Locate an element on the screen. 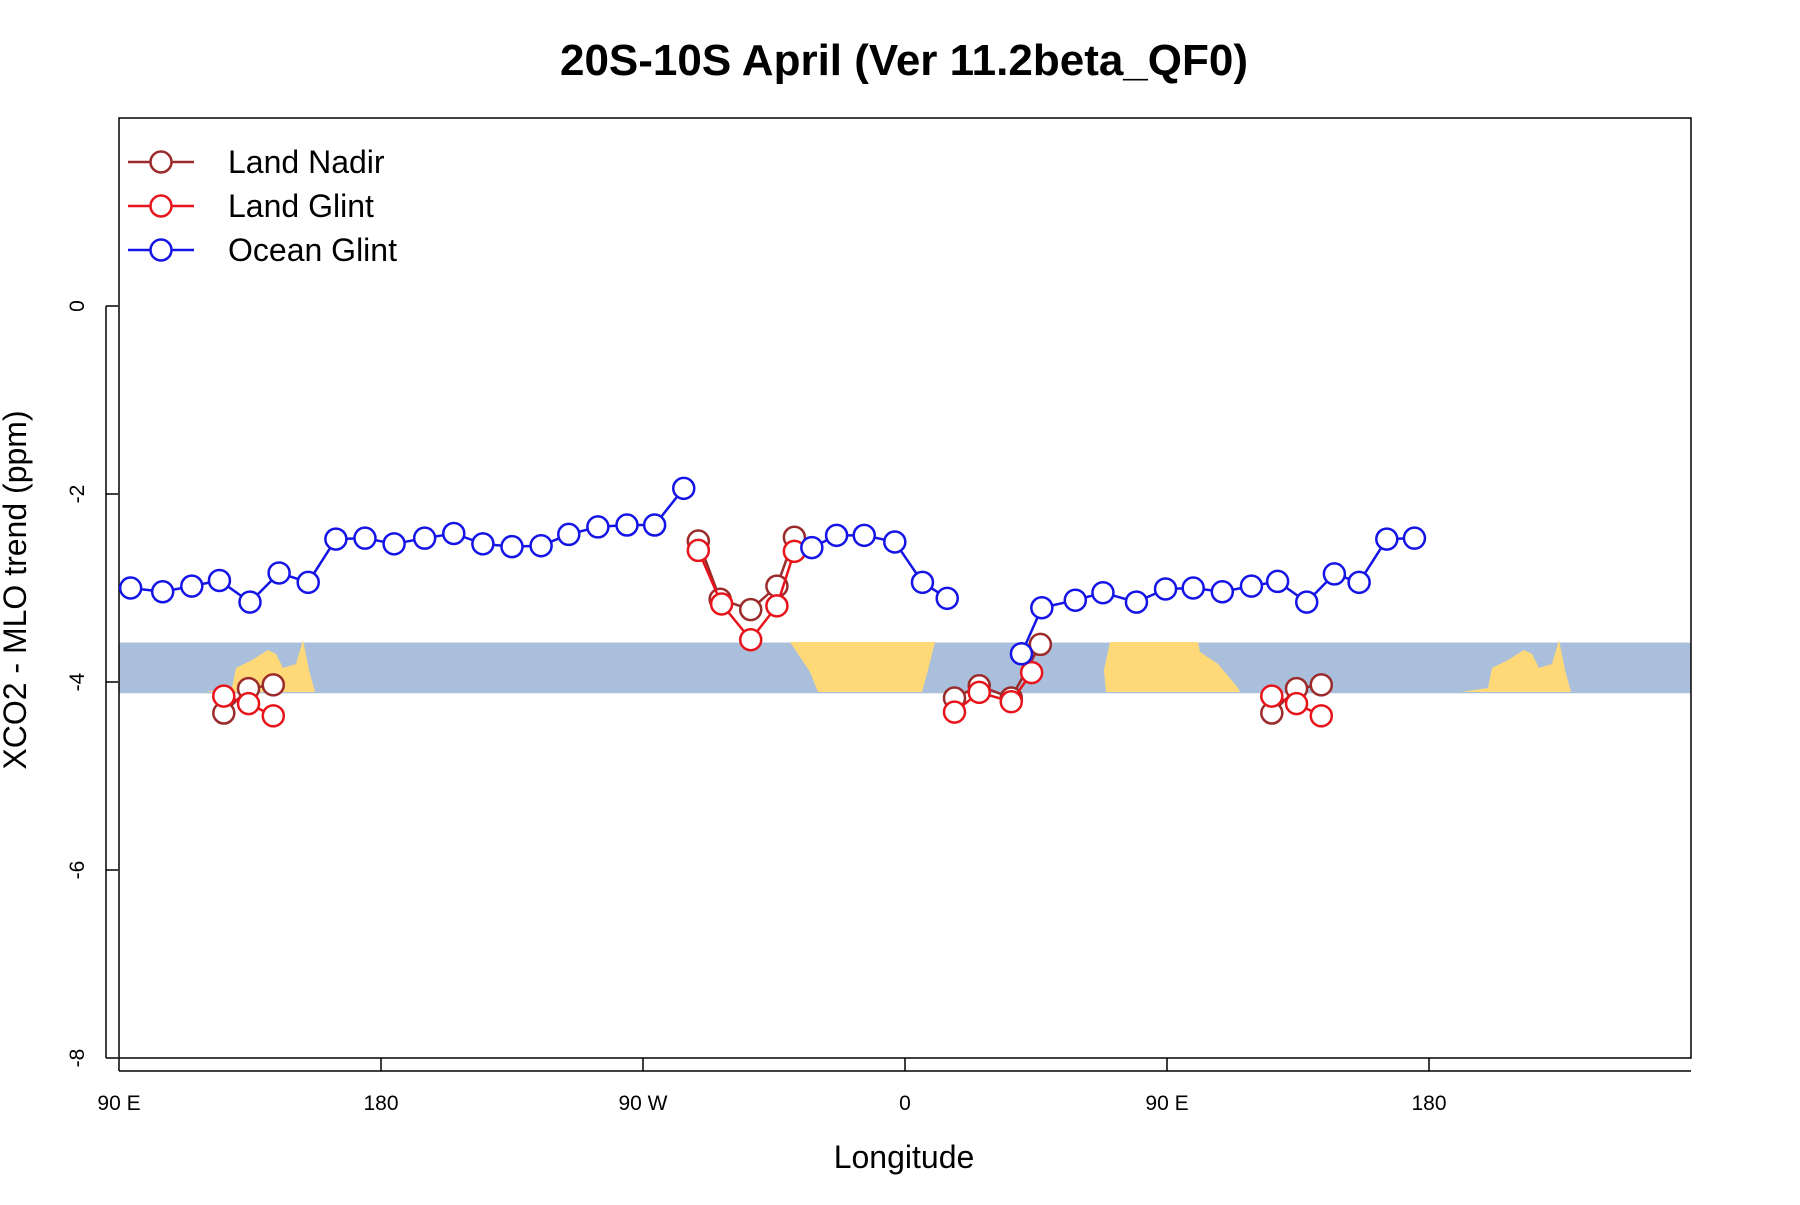  y-tick-label: -8 is located at coordinates (77, 1058).